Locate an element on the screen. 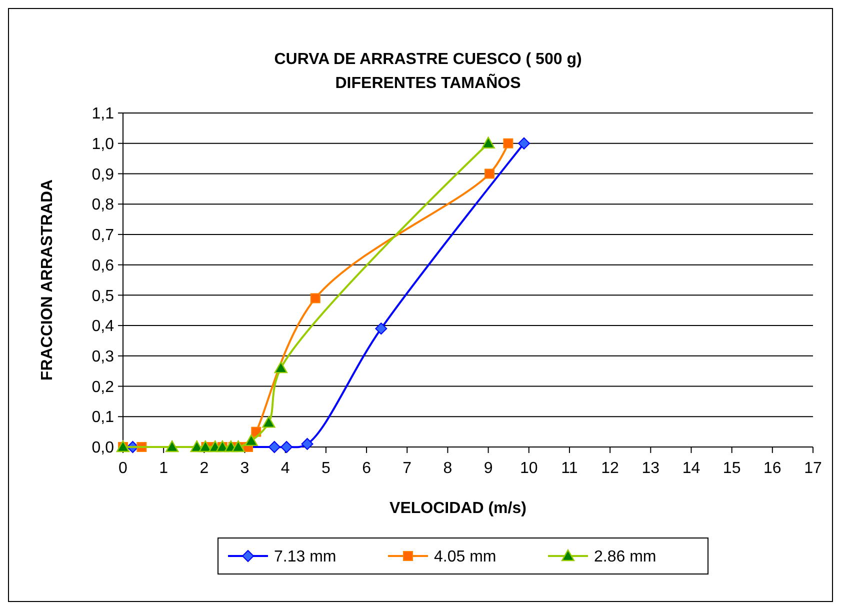 The width and height of the screenshot is (841, 610). x-tick-label: 11 is located at coordinates (569, 468).